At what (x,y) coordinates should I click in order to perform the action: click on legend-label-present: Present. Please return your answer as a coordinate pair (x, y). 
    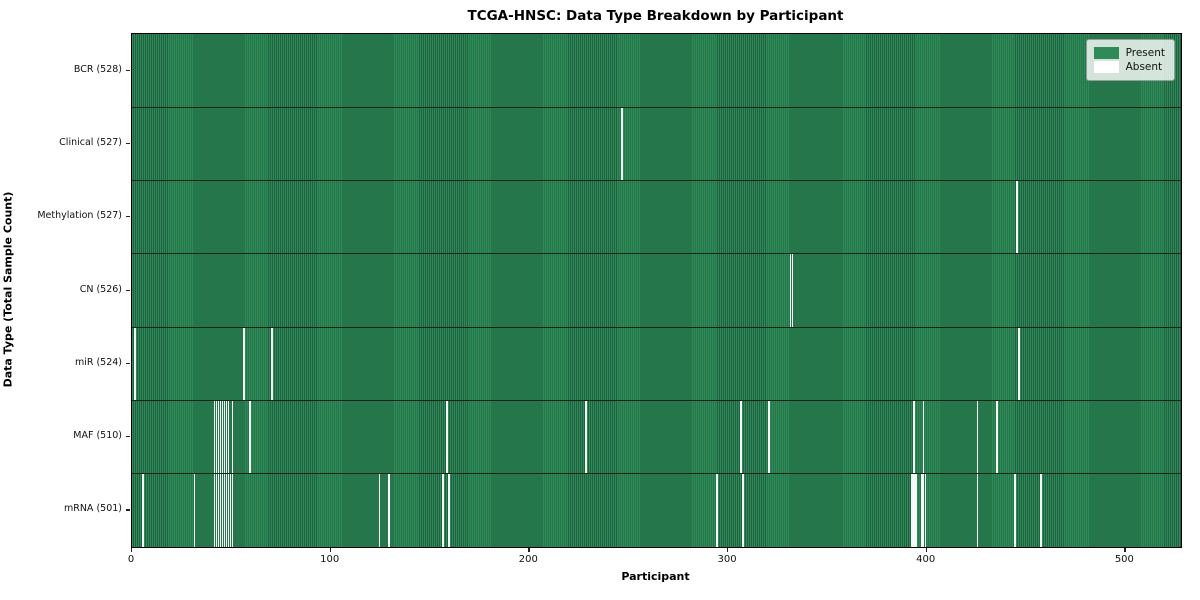
    Looking at the image, I should click on (1145, 53).